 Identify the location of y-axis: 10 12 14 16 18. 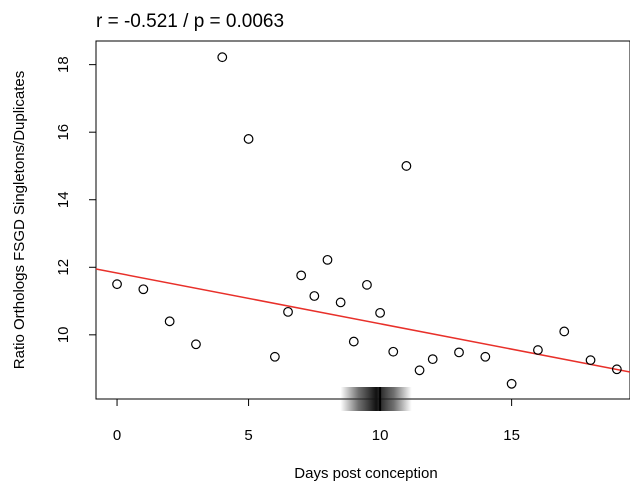
(75, 199).